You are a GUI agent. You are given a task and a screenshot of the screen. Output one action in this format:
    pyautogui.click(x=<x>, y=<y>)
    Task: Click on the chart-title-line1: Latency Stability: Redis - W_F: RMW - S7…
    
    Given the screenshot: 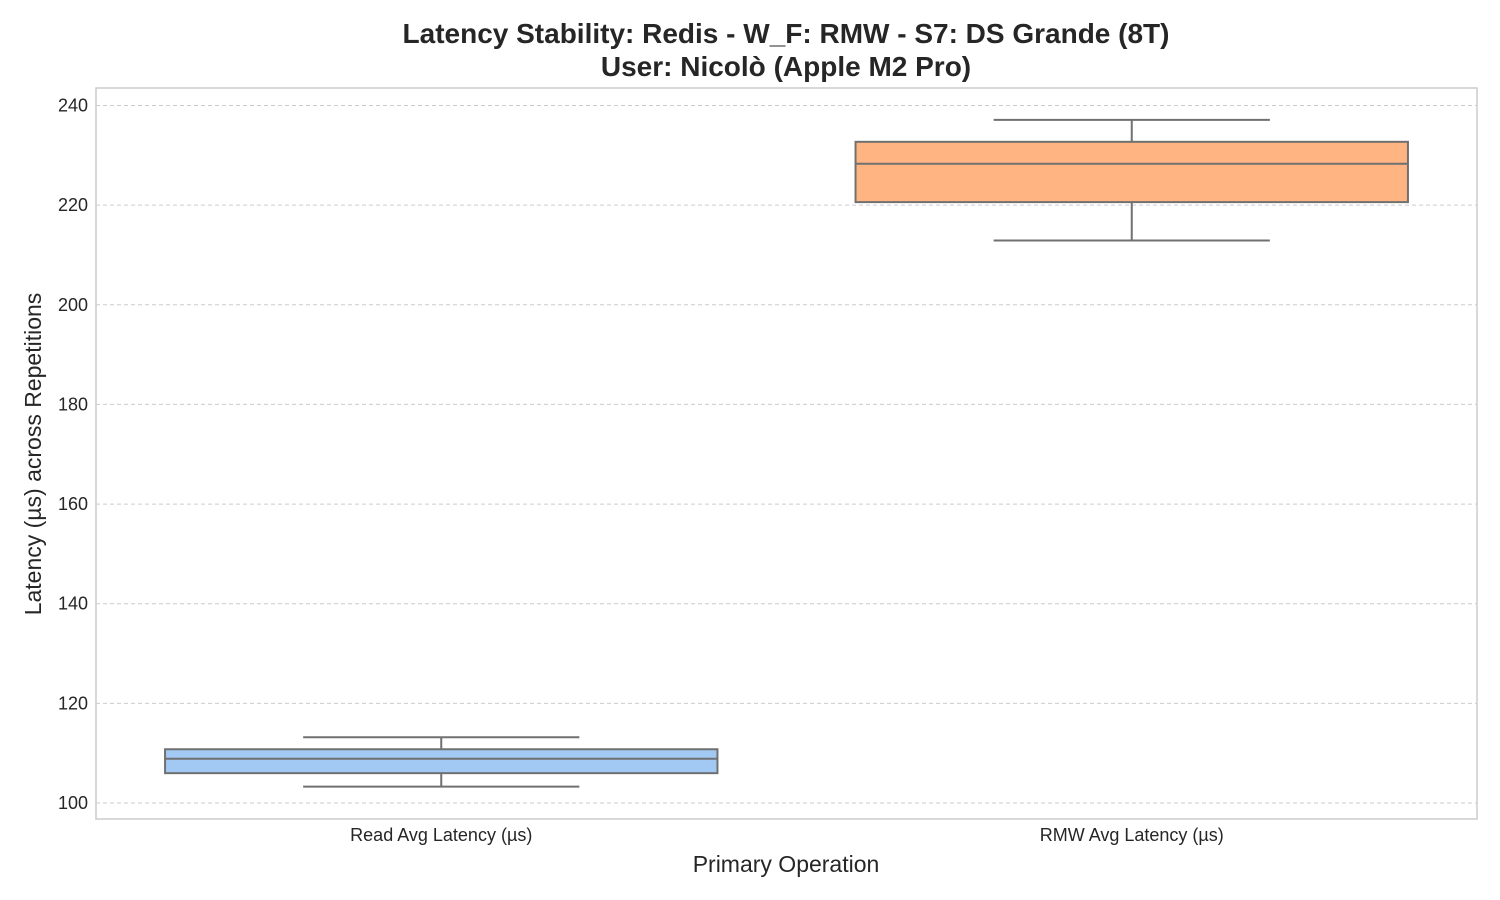 What is the action you would take?
    pyautogui.click(x=786, y=33)
    